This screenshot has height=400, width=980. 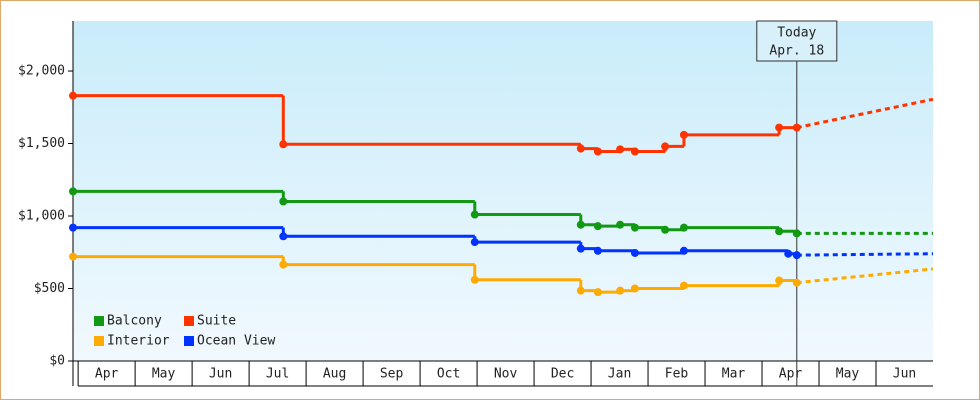 What do you see at coordinates (138, 341) in the screenshot?
I see `legend-label: Interior` at bounding box center [138, 341].